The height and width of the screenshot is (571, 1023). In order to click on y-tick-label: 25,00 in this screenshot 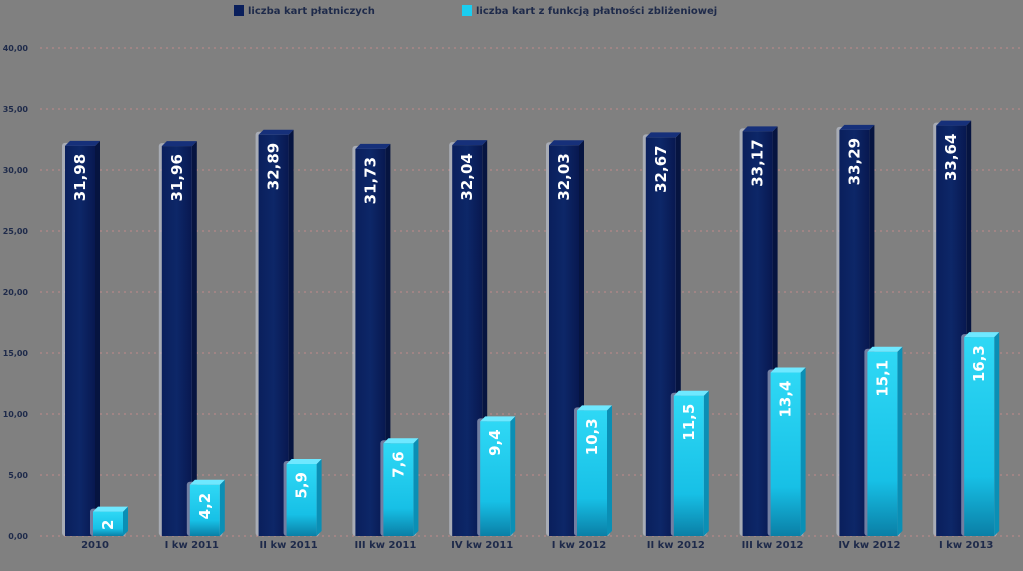, I will do `click(16, 231)`.